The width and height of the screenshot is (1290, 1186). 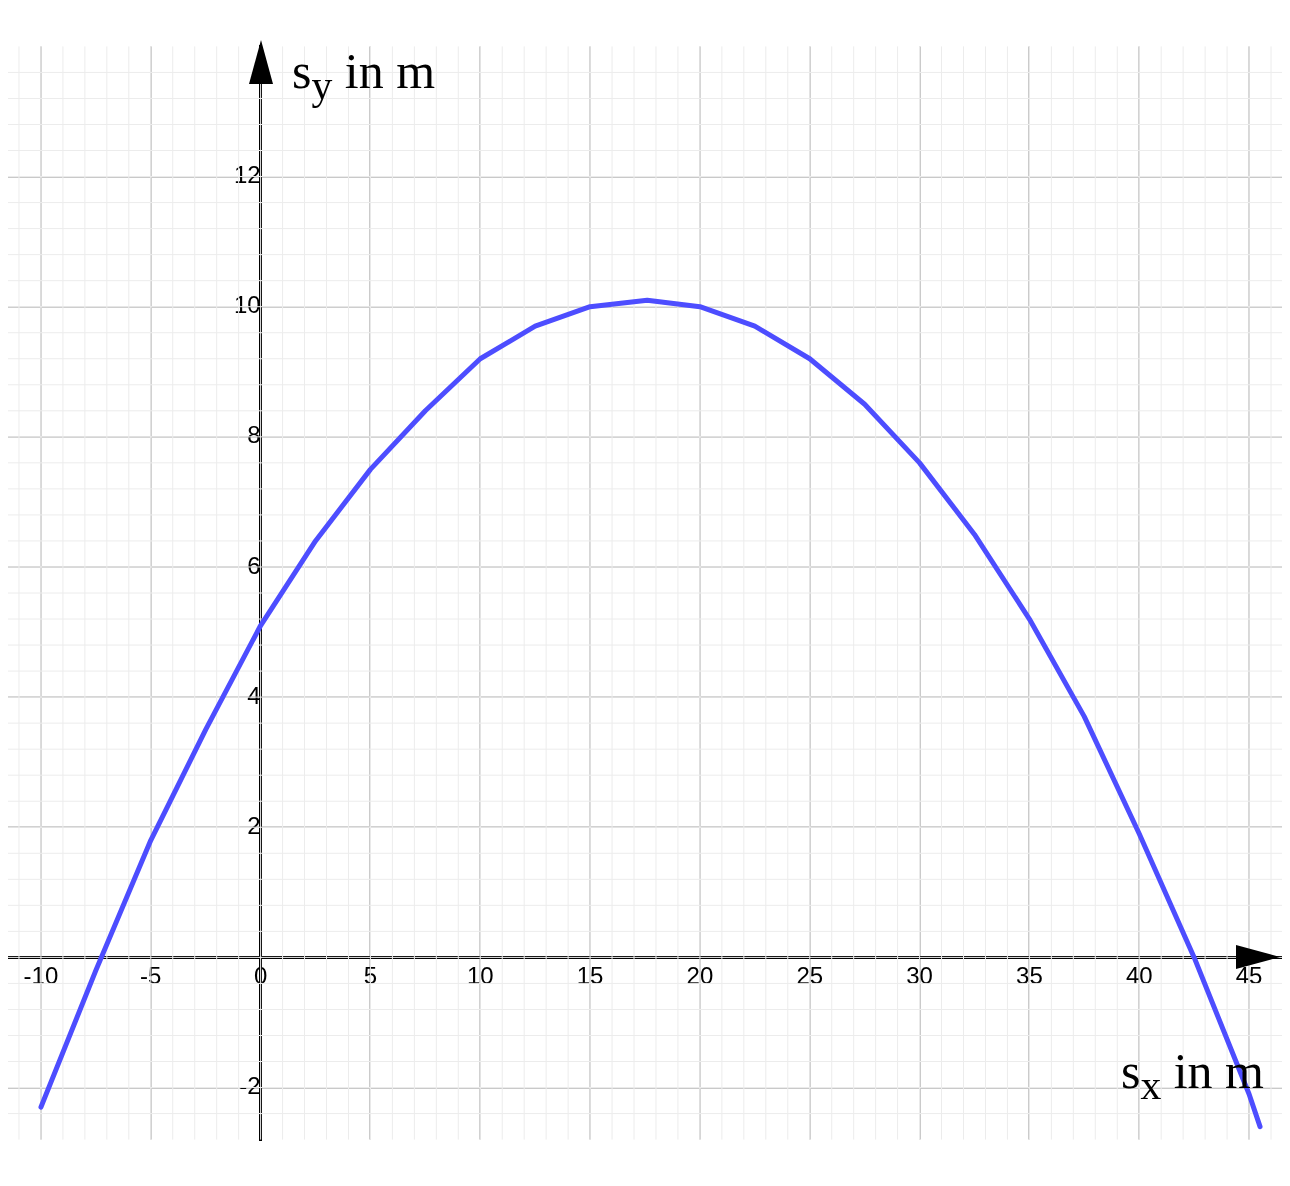 What do you see at coordinates (41, 976) in the screenshot?
I see `x-tick-label: -10` at bounding box center [41, 976].